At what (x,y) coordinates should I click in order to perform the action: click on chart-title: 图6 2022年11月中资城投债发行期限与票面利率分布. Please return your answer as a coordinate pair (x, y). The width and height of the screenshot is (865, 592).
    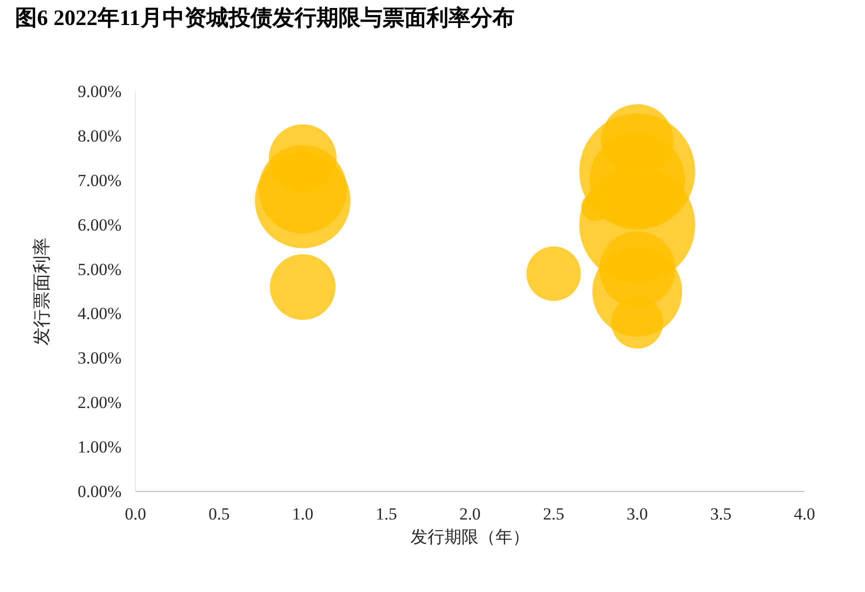
    Looking at the image, I should click on (264, 18).